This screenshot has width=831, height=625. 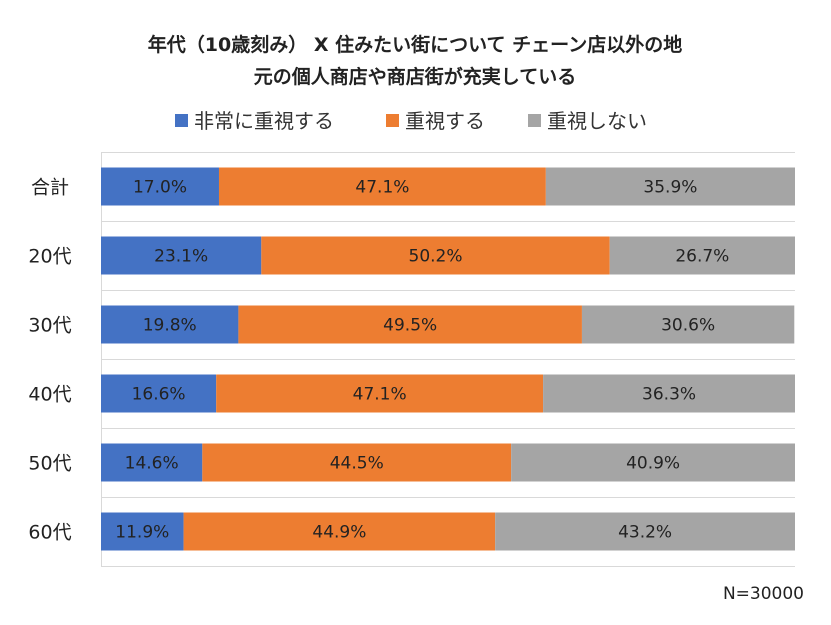 What do you see at coordinates (50, 188) in the screenshot?
I see `category-label: 合計` at bounding box center [50, 188].